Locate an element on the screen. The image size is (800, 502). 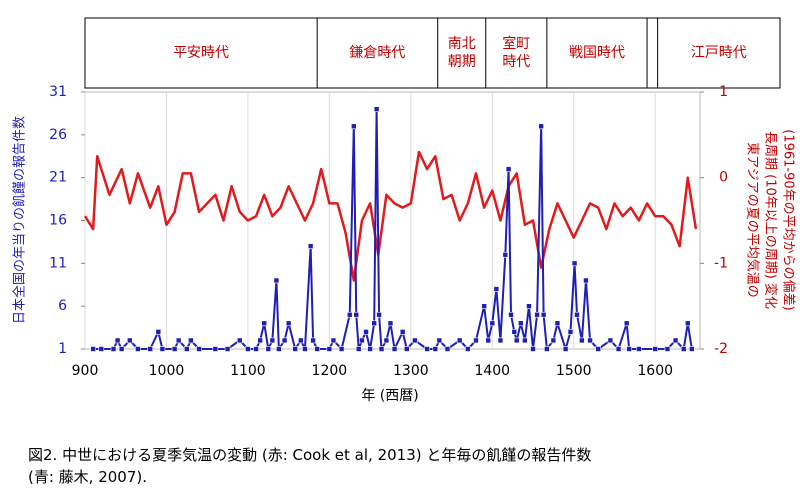
era-label: 江戸時代 is located at coordinates (719, 53).